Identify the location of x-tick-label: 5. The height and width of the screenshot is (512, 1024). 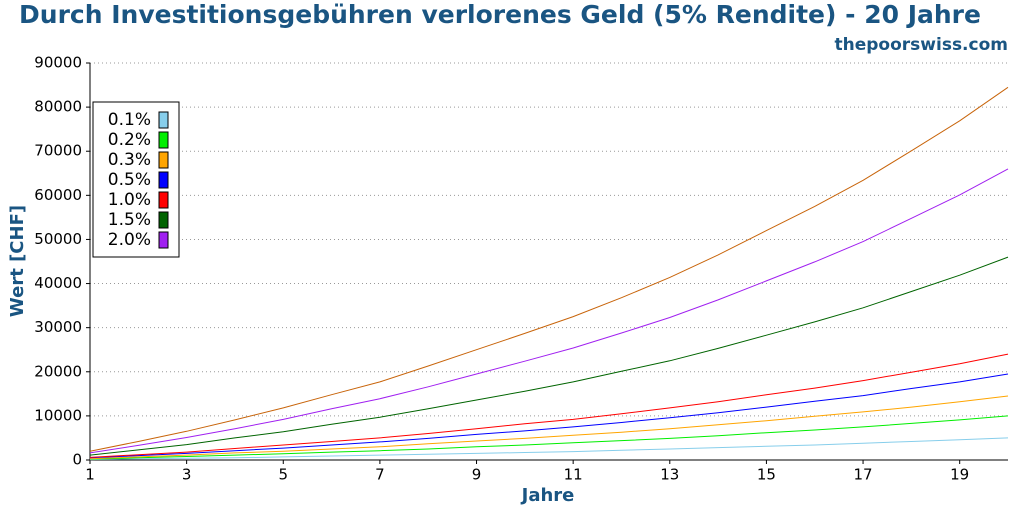
(283, 475).